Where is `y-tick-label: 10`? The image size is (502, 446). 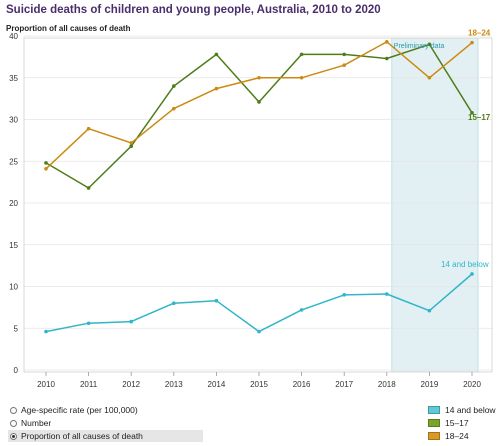 y-tick-label: 10 is located at coordinates (13, 287).